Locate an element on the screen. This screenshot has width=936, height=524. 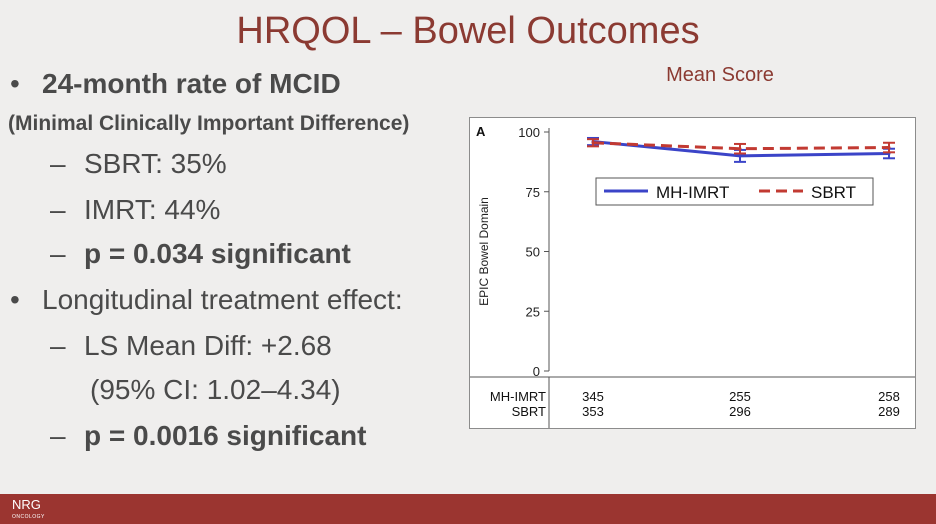
risk-count: 296 is located at coordinates (740, 411).